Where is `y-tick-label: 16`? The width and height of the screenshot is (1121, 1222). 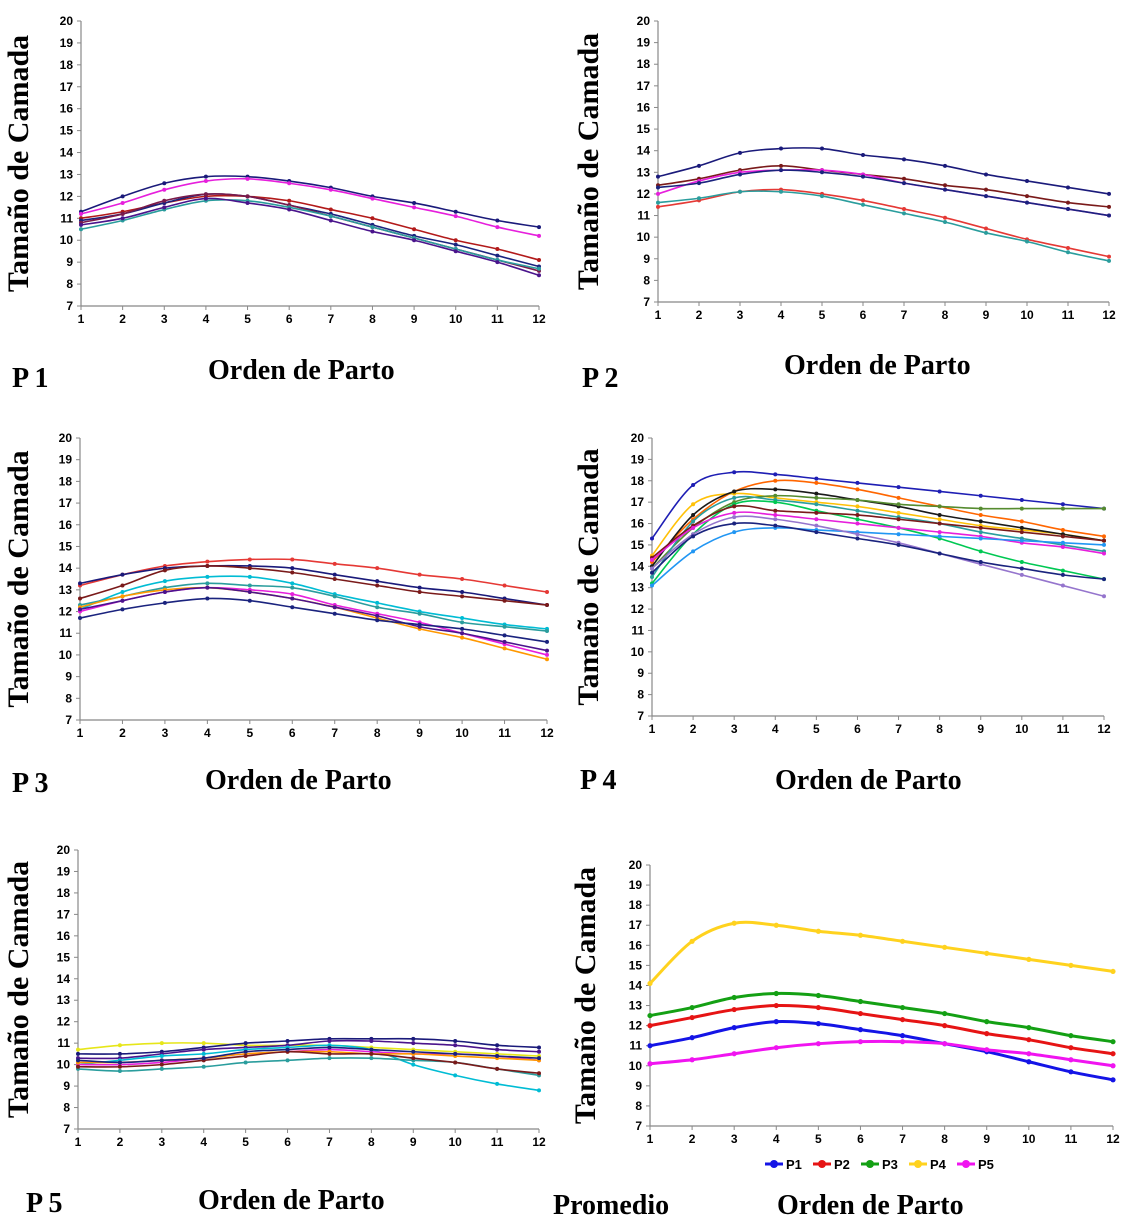
y-tick-label: 16 is located at coordinates (644, 107).